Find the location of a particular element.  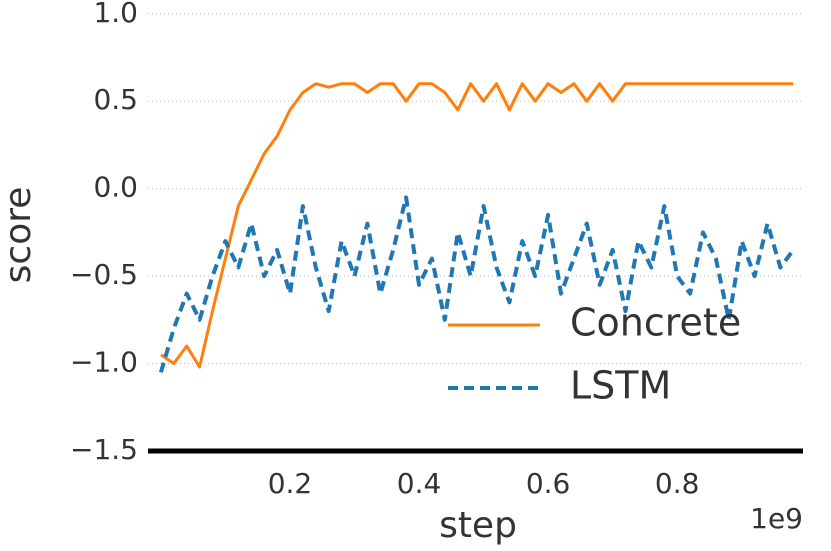

y-axis-label: score is located at coordinates (19, 235).